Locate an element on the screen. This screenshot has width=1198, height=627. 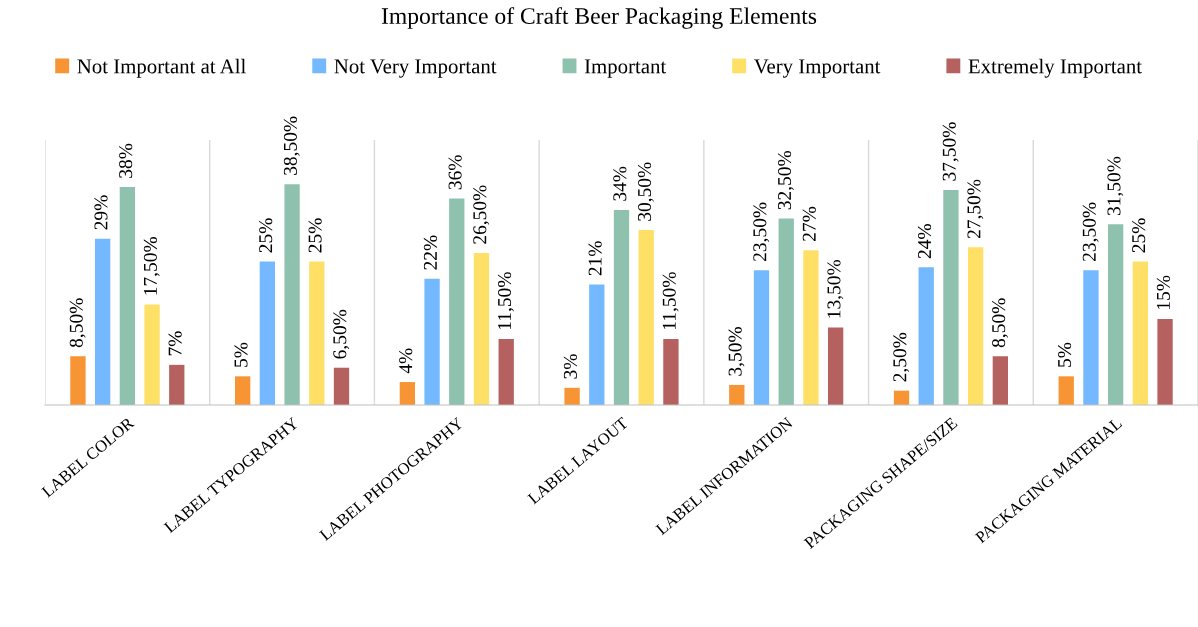
data-label: 21% is located at coordinates (595, 258).